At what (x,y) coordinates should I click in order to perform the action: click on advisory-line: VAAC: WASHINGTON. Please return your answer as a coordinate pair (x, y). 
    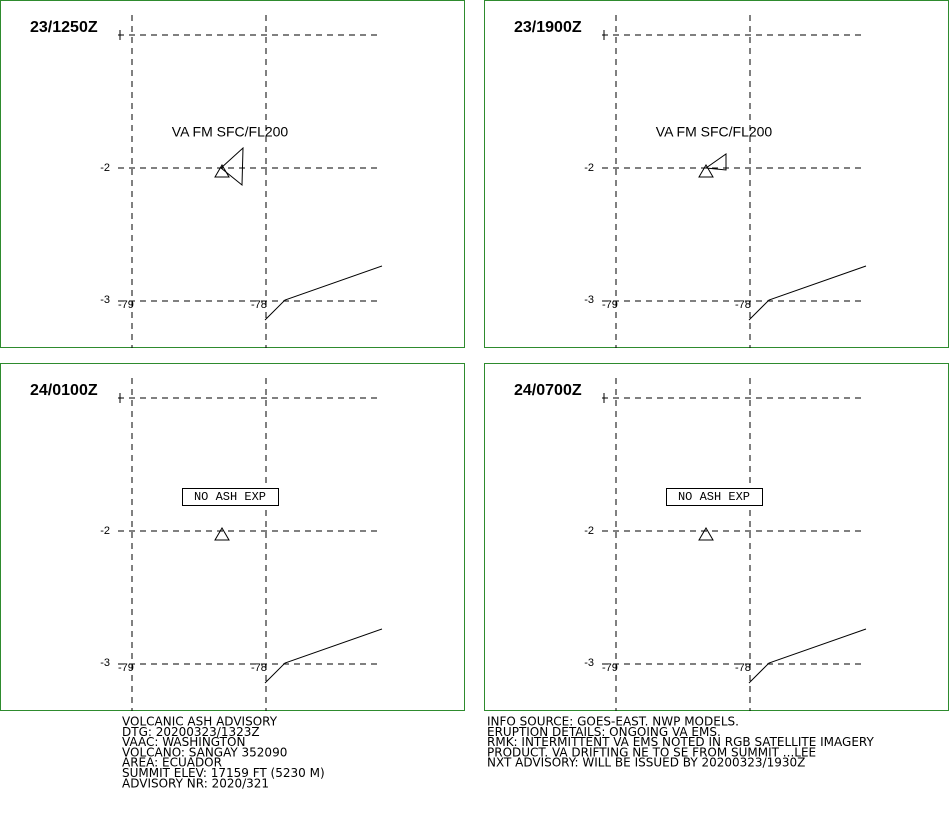
    Looking at the image, I should click on (183, 742).